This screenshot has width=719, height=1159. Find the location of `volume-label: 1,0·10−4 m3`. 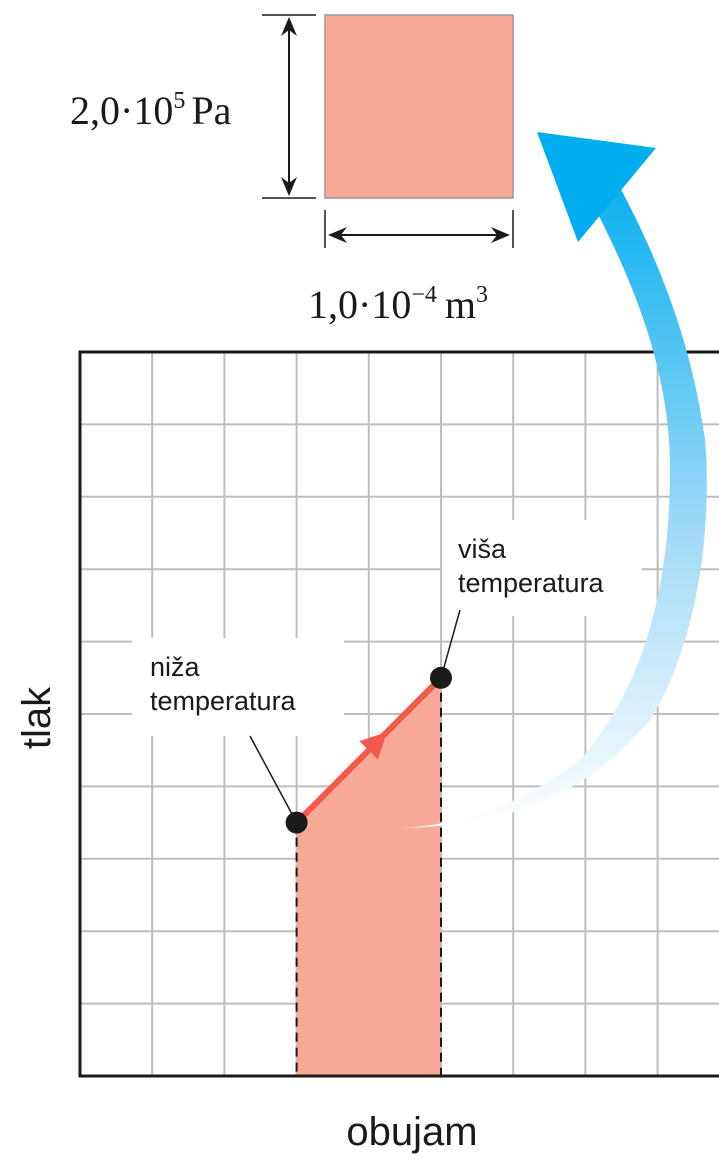

volume-label: 1,0·10−4 m3 is located at coordinates (398, 304).